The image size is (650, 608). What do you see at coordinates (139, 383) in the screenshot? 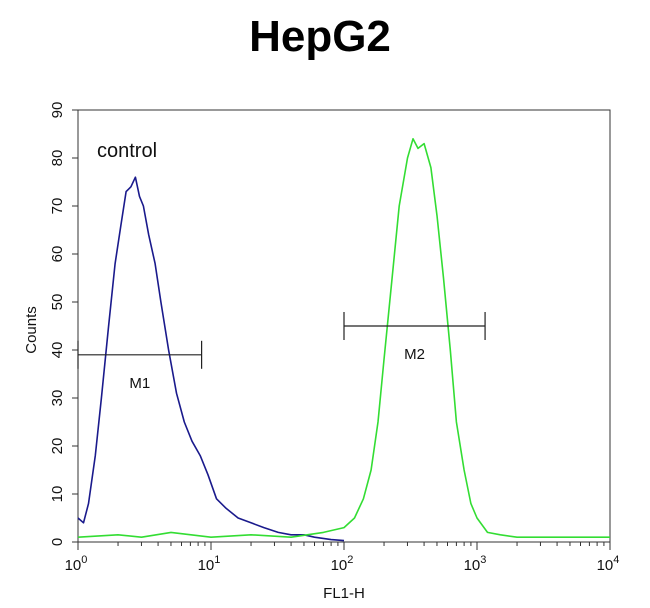
I see `marker-m1-label: M1` at bounding box center [139, 383].